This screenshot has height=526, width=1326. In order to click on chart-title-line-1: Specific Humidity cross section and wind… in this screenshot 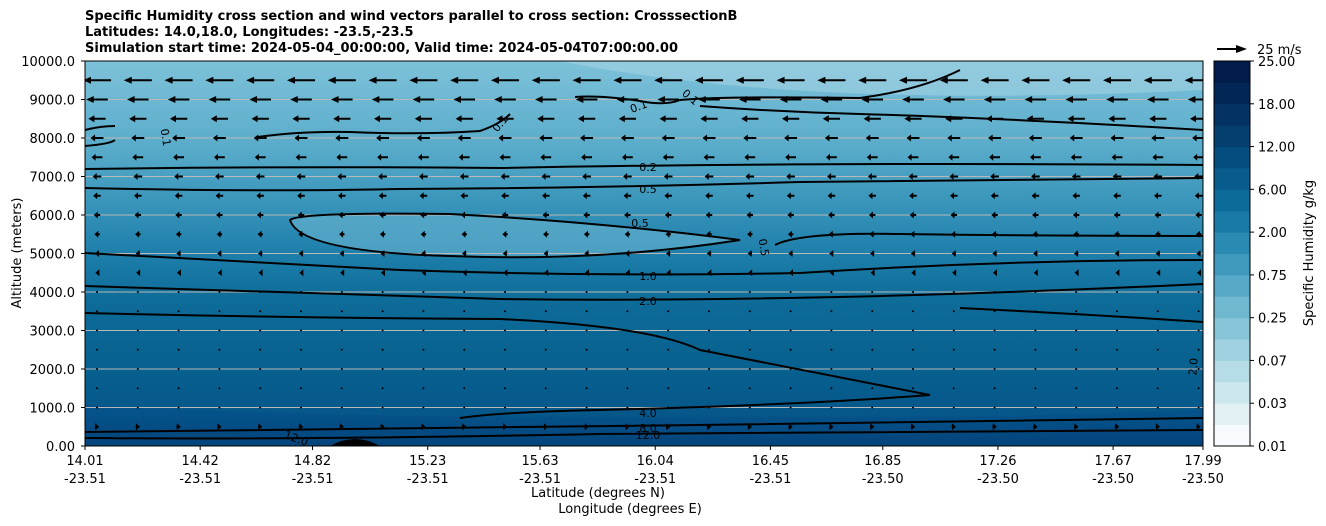, I will do `click(411, 16)`.